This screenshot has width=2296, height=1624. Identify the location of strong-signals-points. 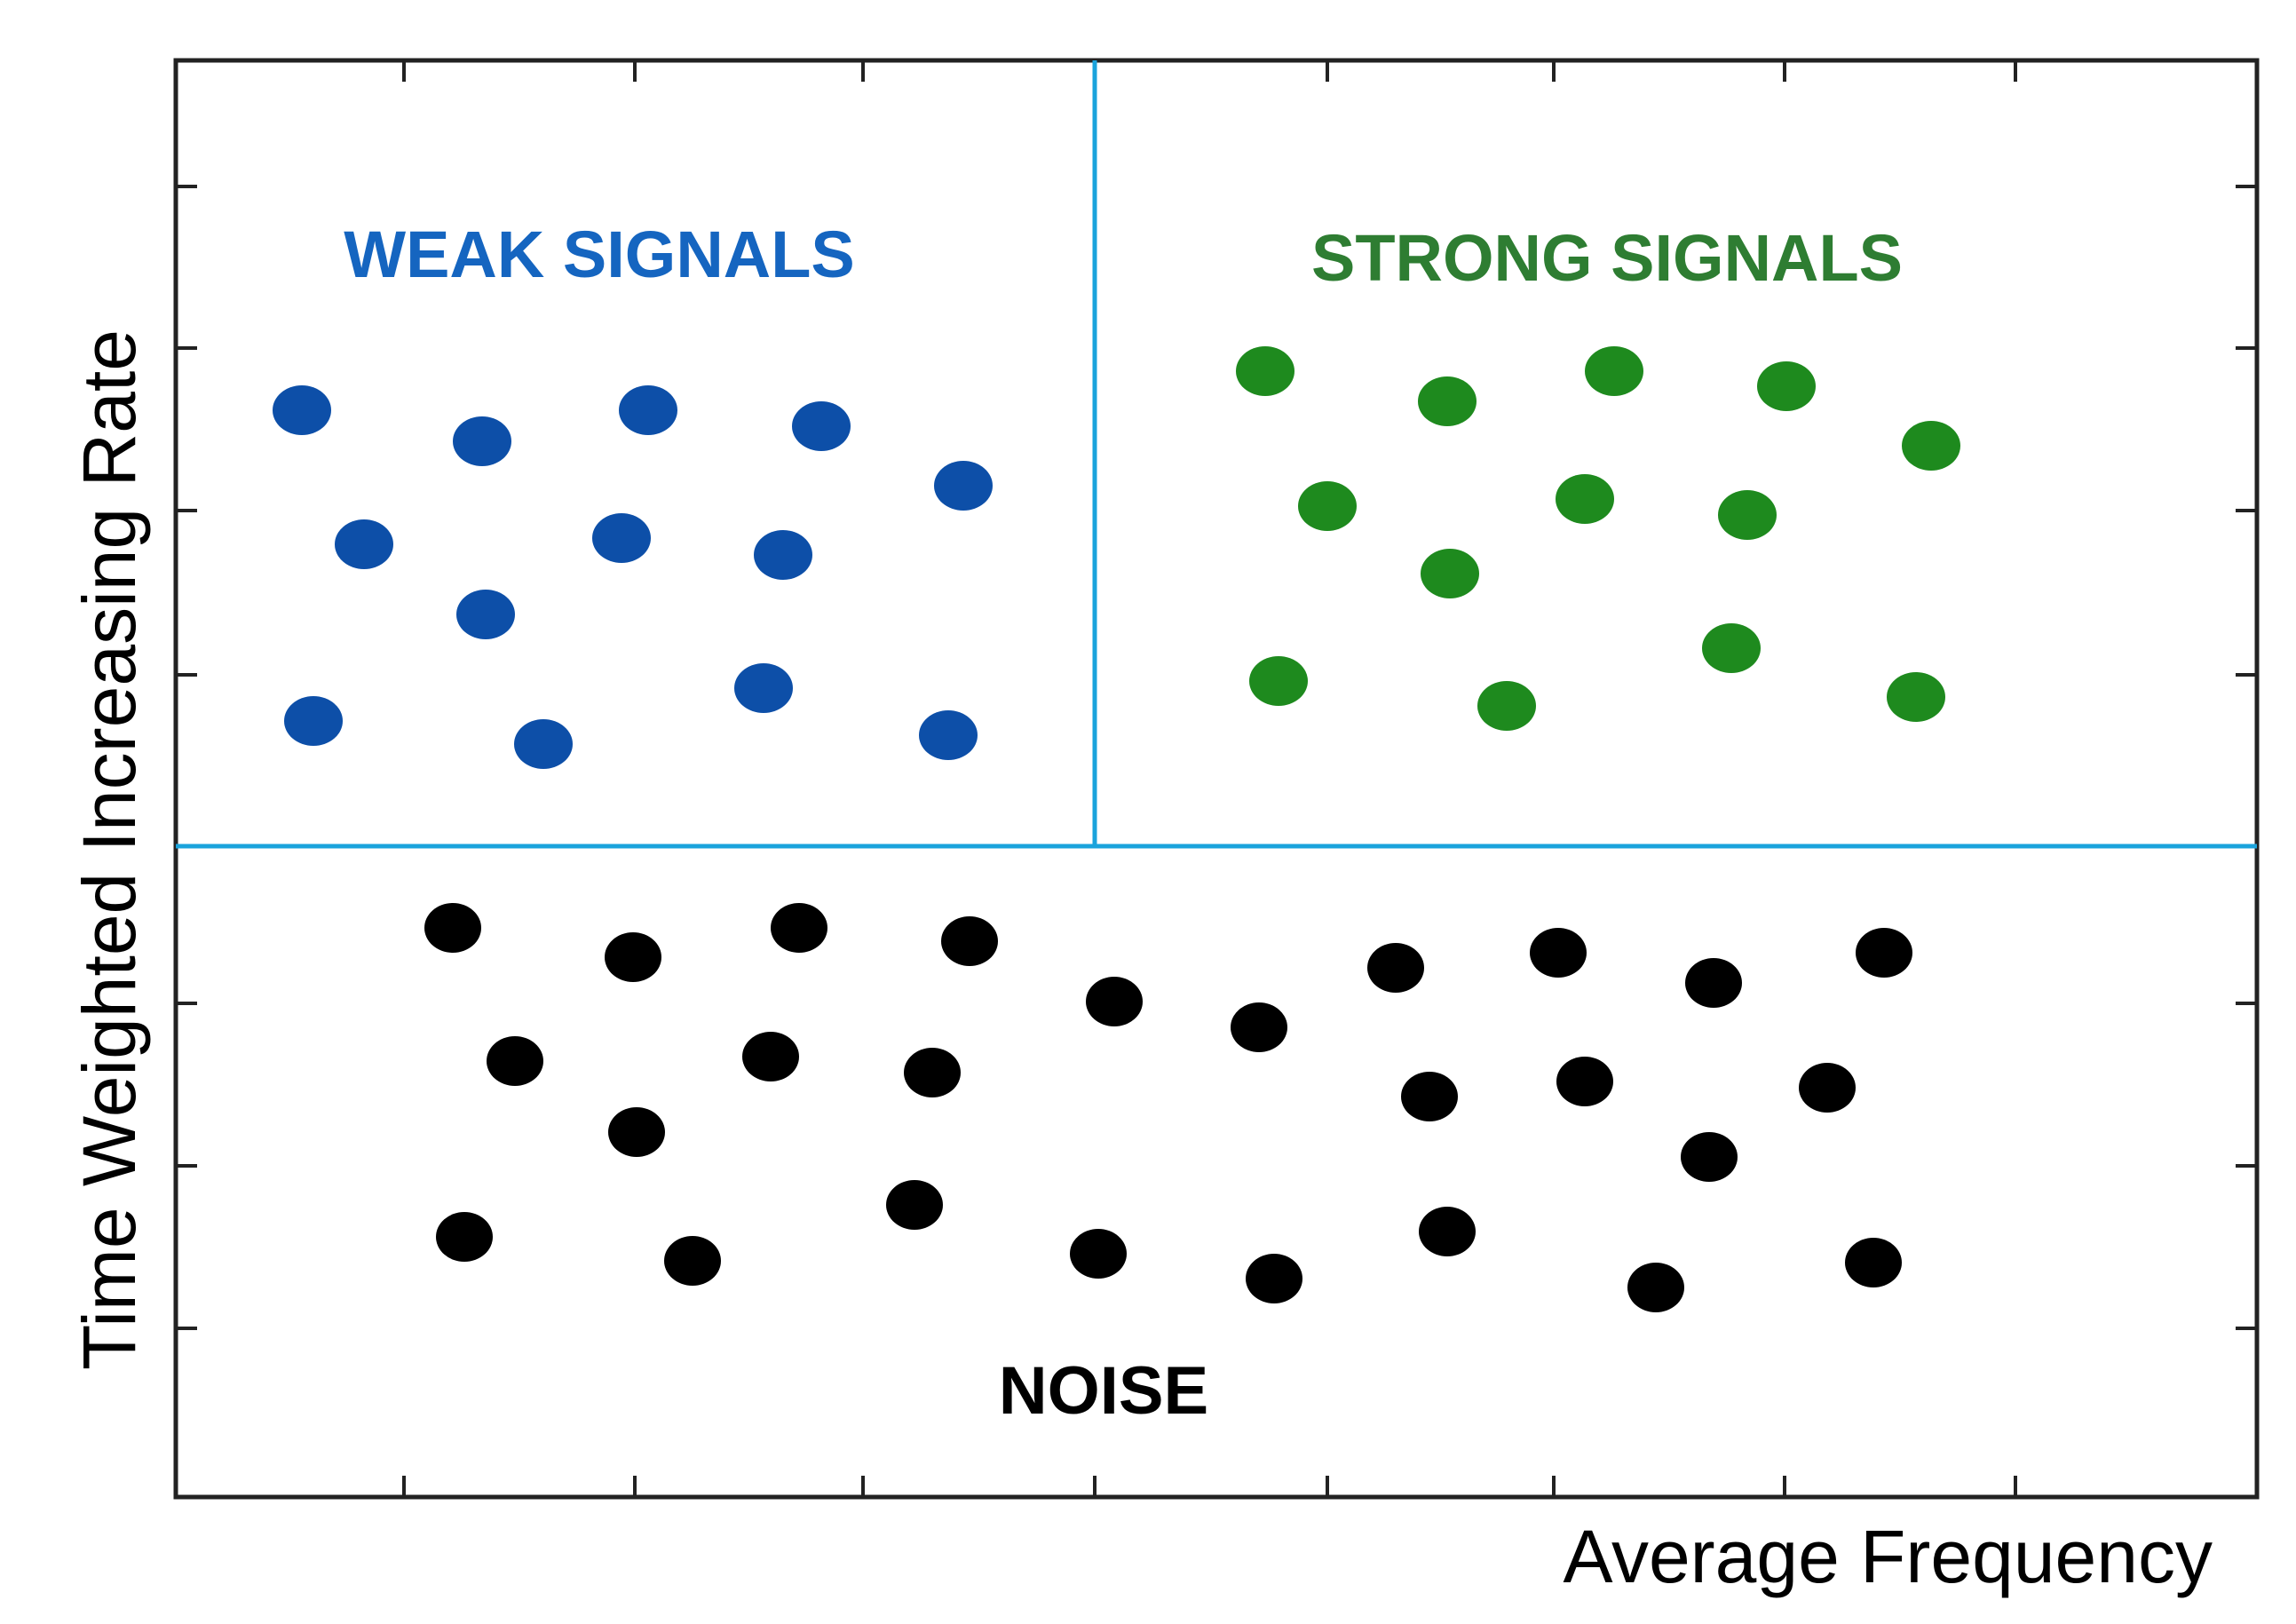
(1598, 538).